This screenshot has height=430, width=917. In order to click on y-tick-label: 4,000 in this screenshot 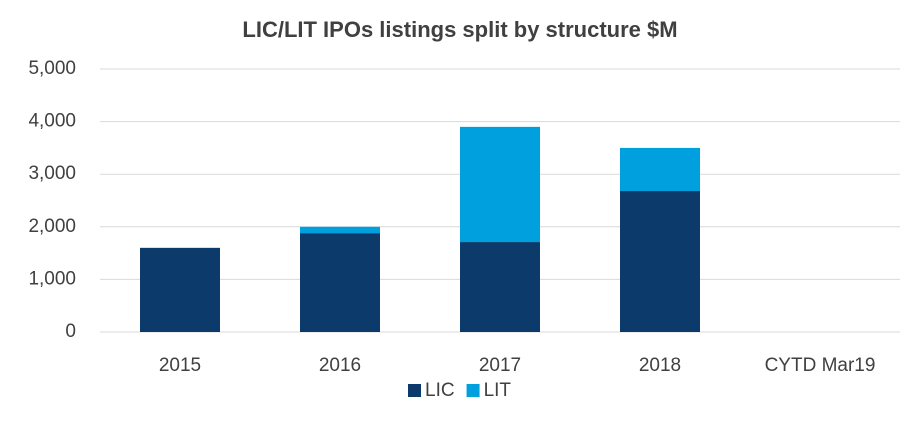, I will do `click(52, 121)`.